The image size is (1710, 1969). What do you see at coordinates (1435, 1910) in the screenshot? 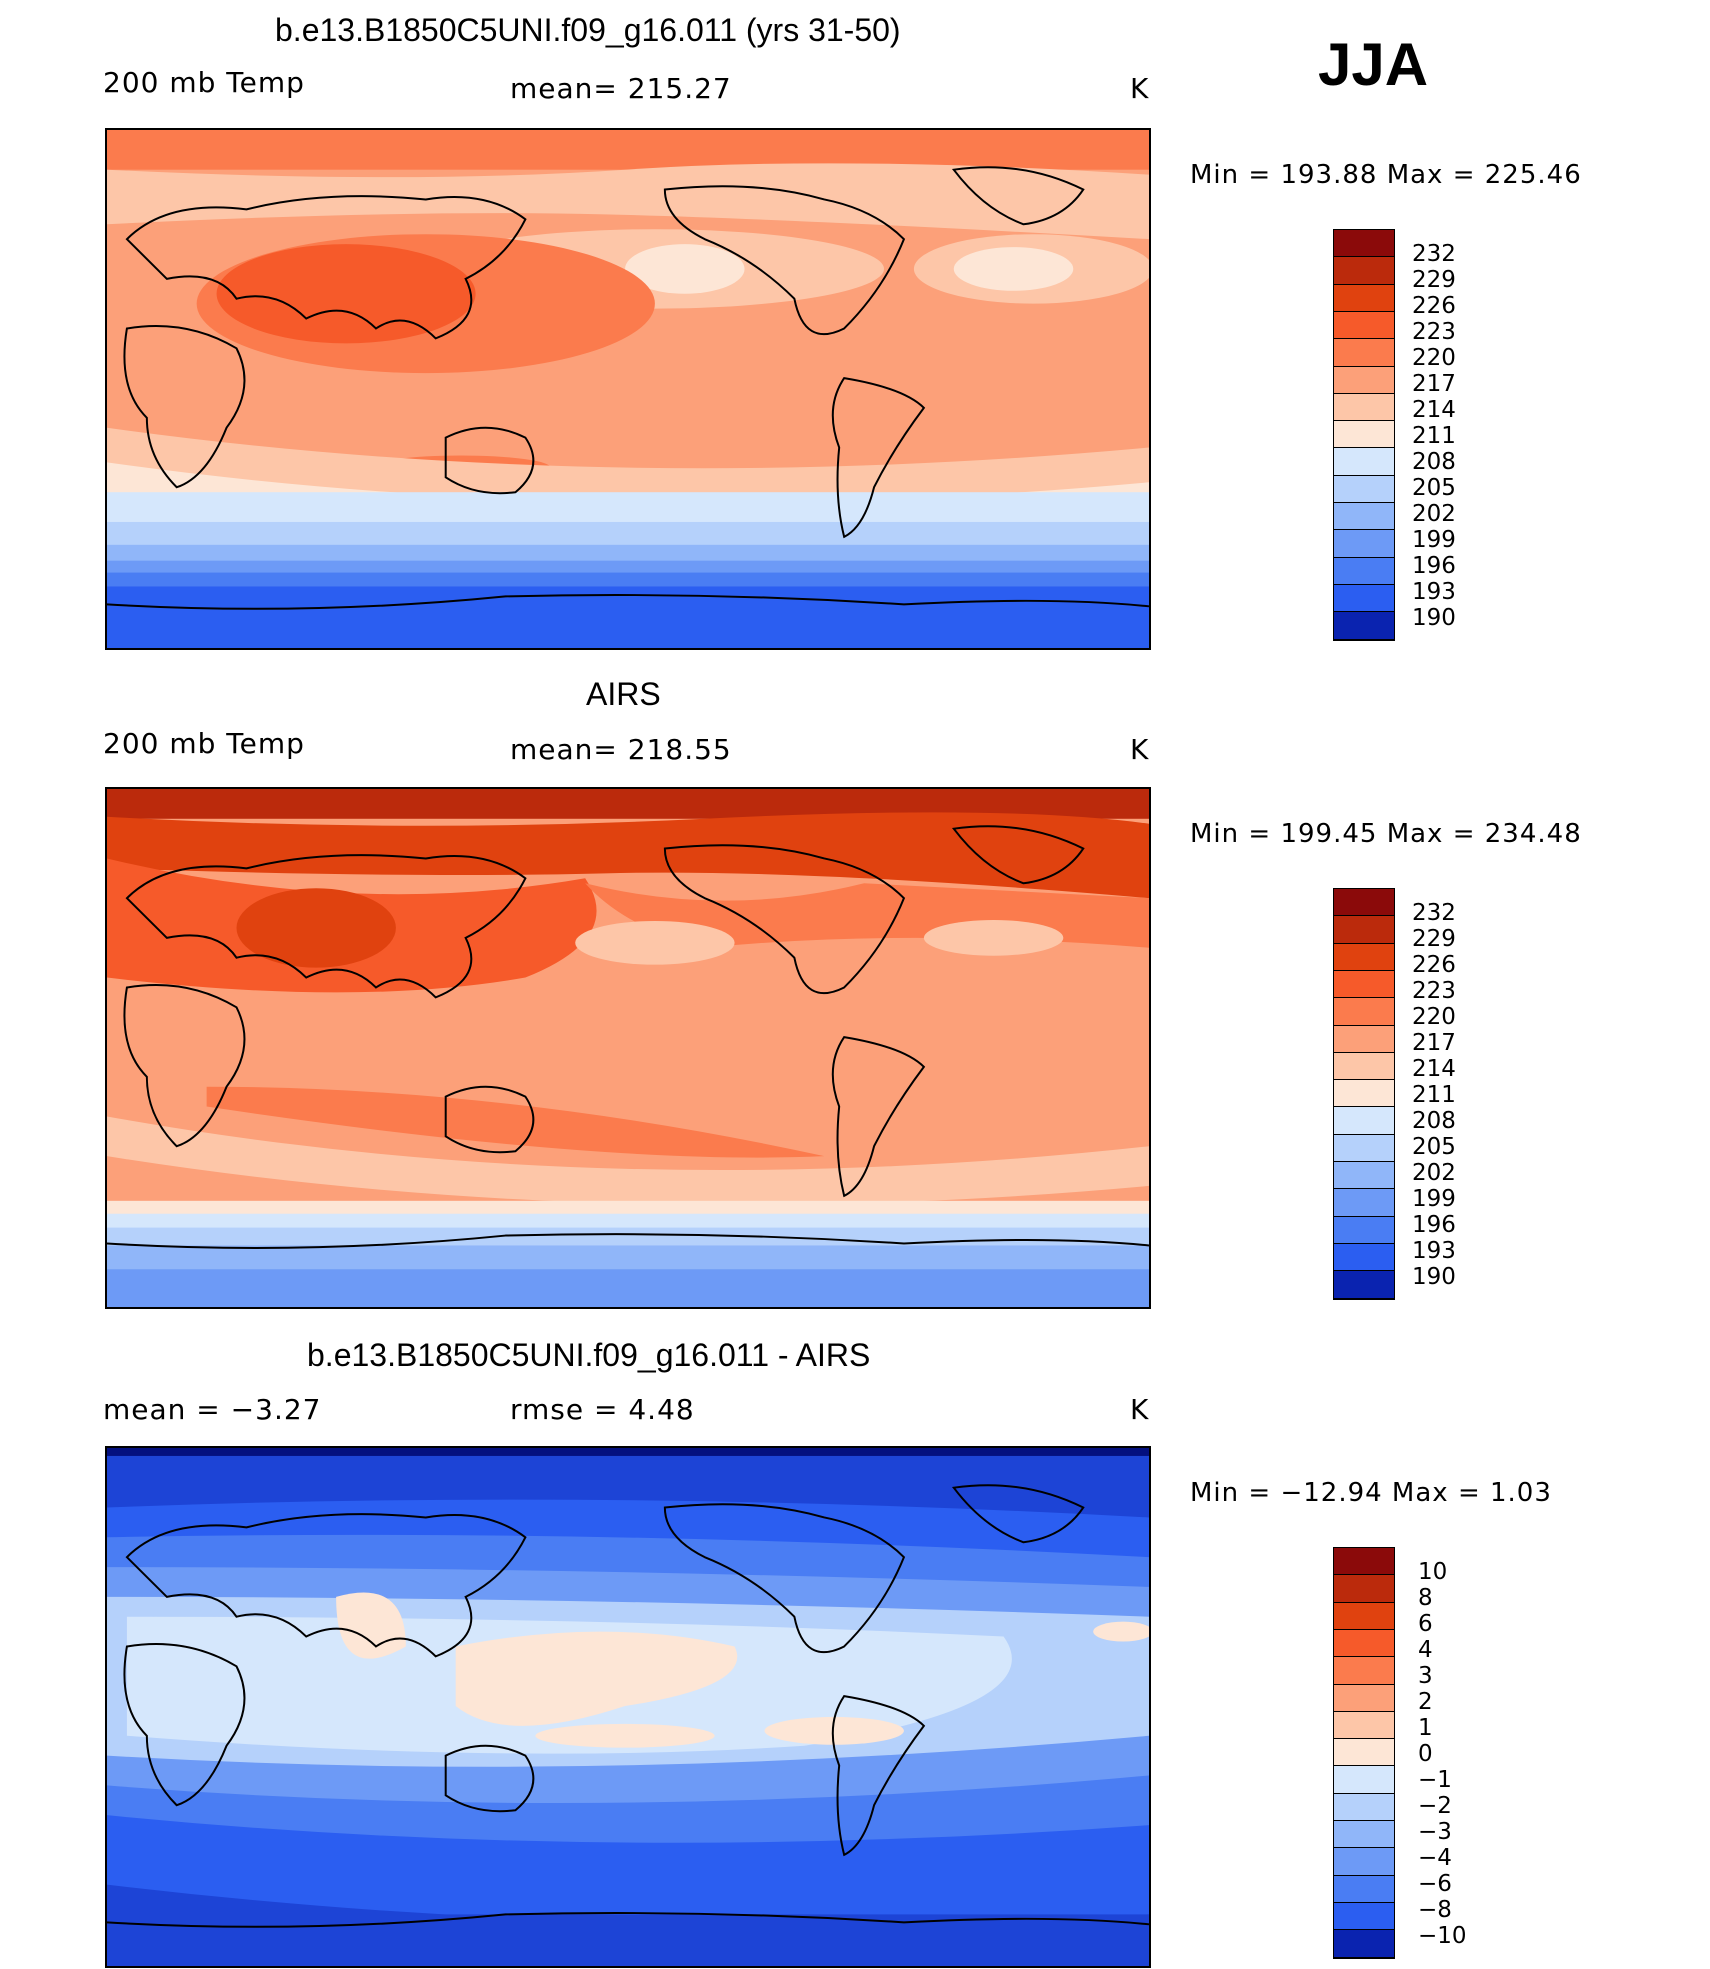
I see `colorbar-tick-label: −8` at bounding box center [1435, 1910].